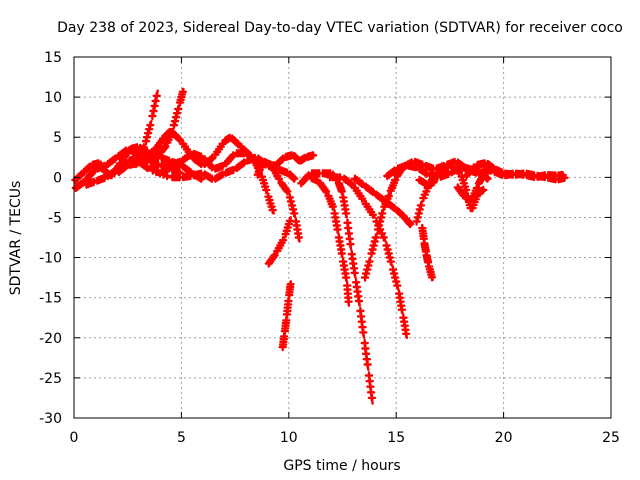 Image resolution: width=640 pixels, height=480 pixels. Describe the element at coordinates (289, 438) in the screenshot. I see `x-tick-label: 10` at that location.